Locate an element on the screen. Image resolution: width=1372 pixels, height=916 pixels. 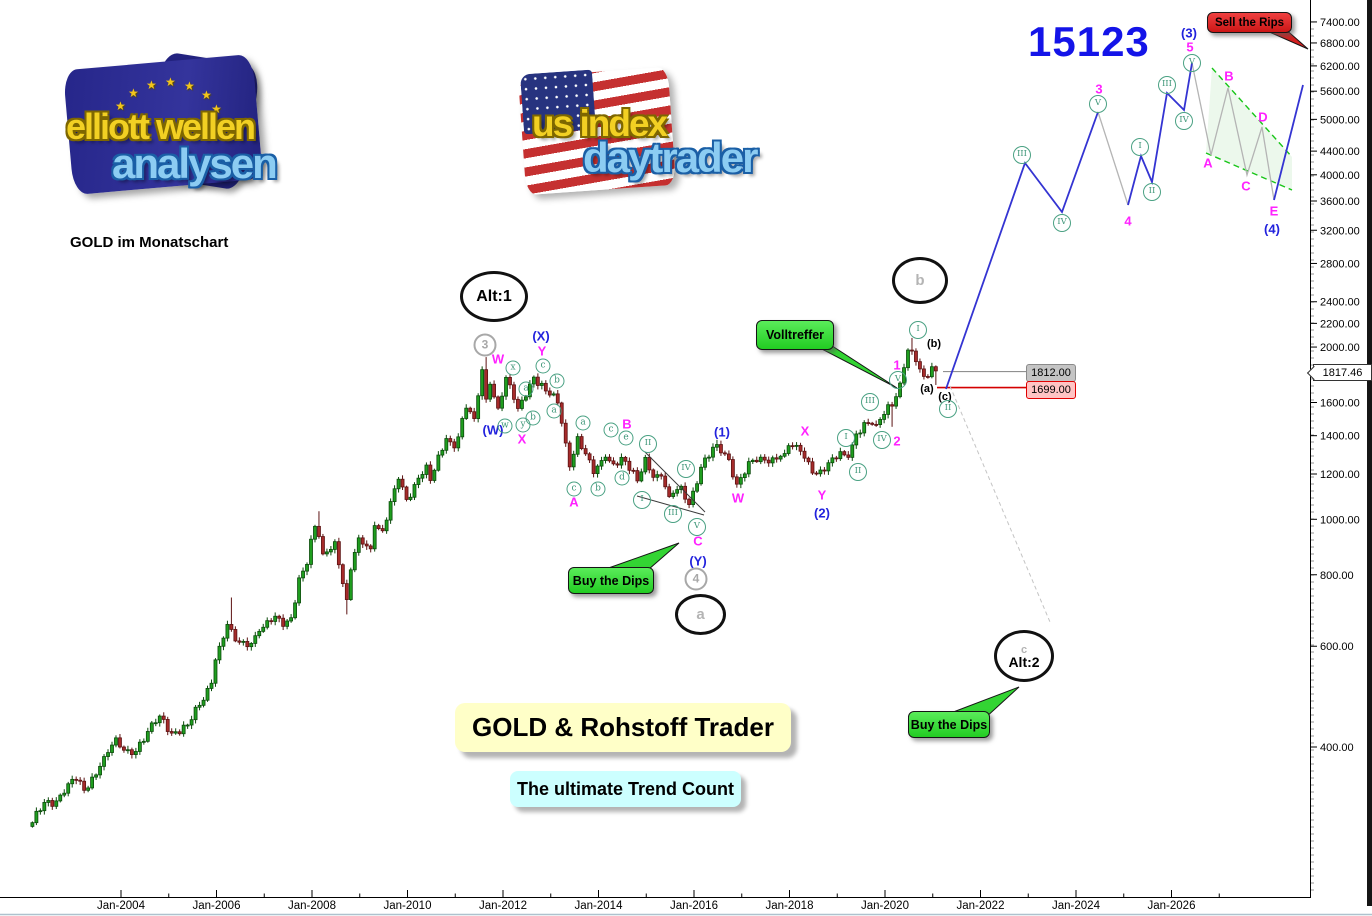
ellipse-wave-a-label: a is located at coordinates (700, 614).